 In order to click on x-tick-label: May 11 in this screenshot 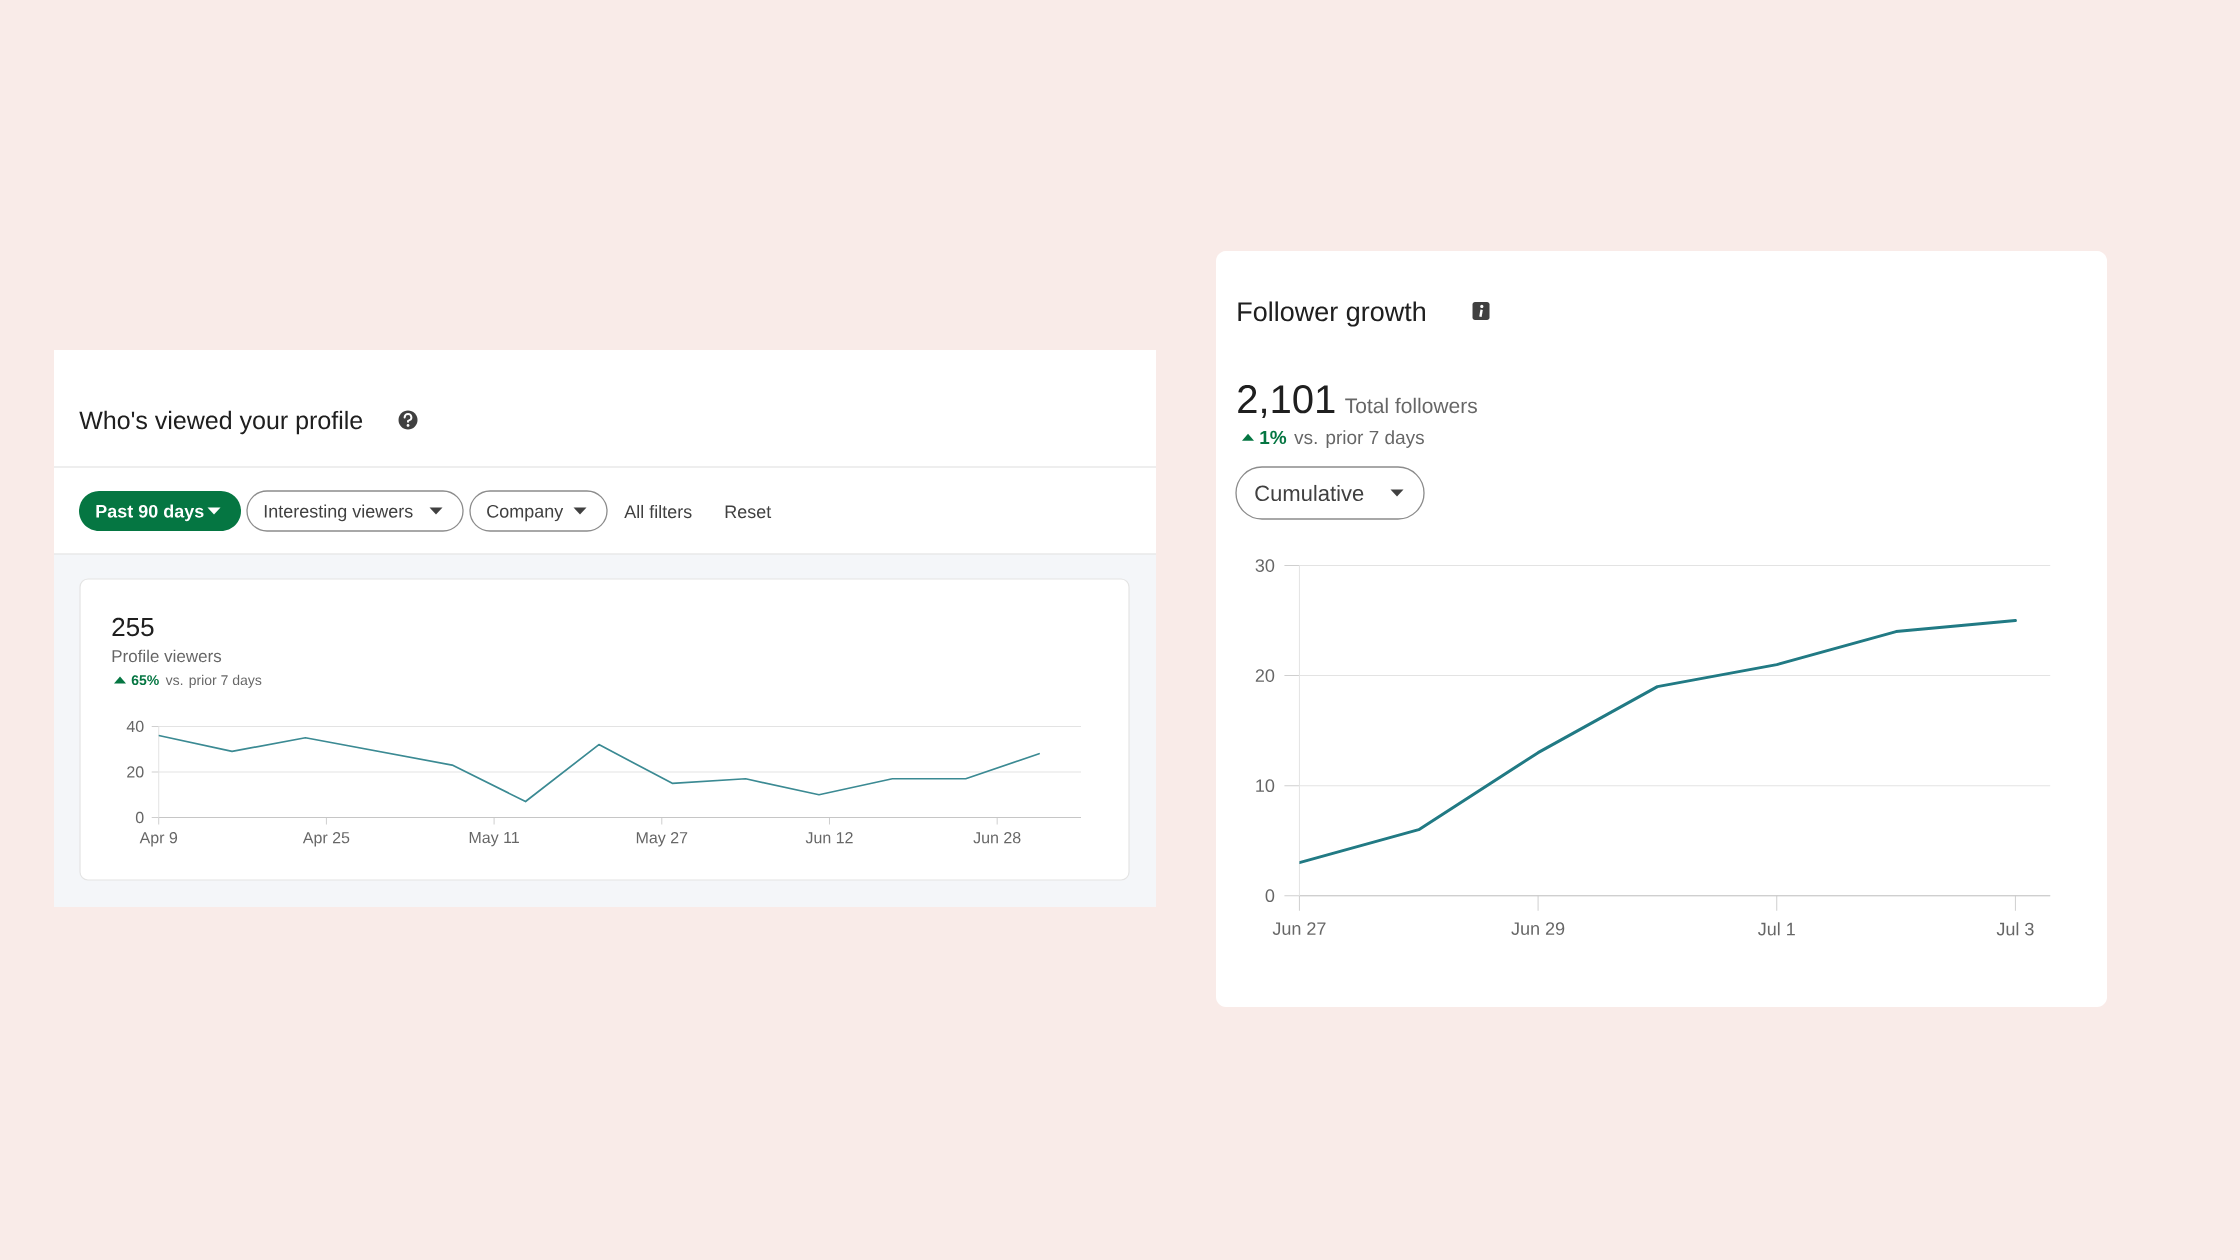, I will do `click(494, 839)`.